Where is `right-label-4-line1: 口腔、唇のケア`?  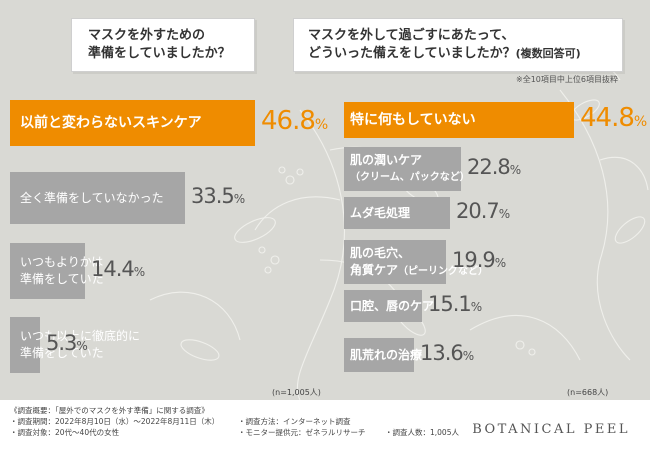 right-label-4-line1: 口腔、唇のケア is located at coordinates (392, 305).